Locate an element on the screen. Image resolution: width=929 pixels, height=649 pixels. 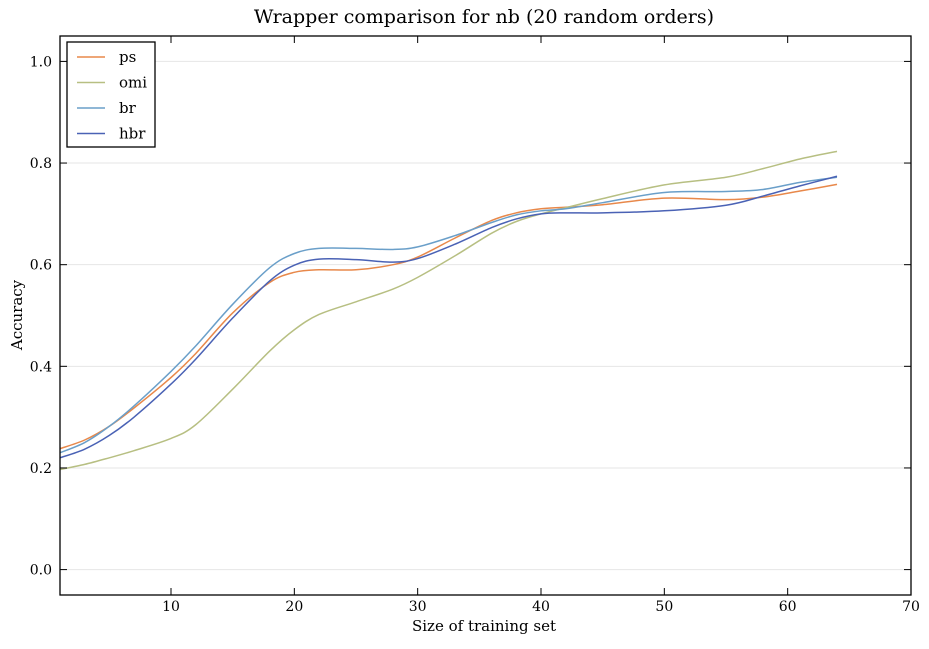
y-tick-label: 0.8 is located at coordinates (41, 164).